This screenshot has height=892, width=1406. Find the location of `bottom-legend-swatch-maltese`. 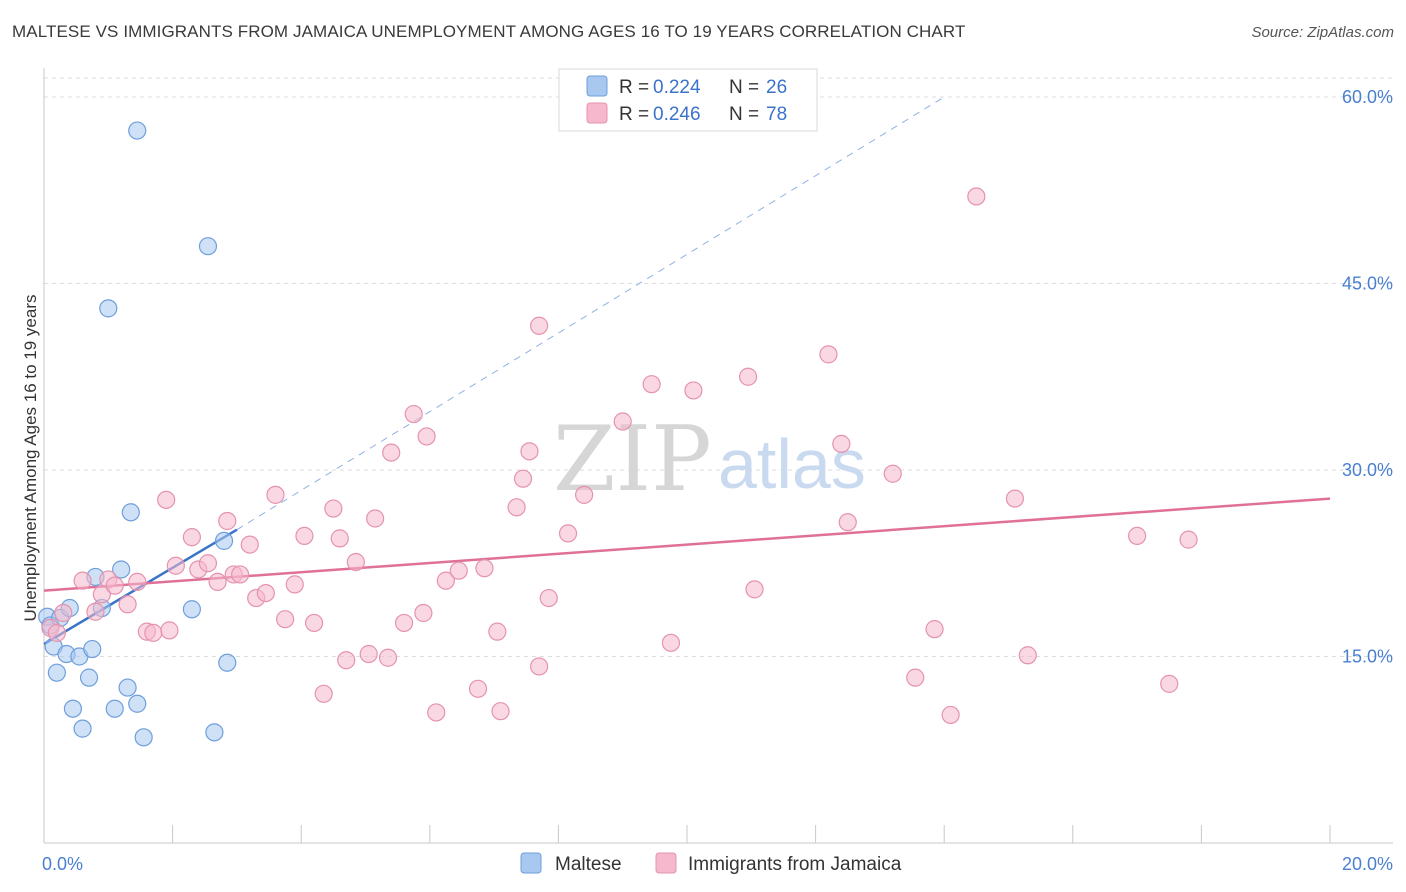

bottom-legend-swatch-maltese is located at coordinates (531, 863).